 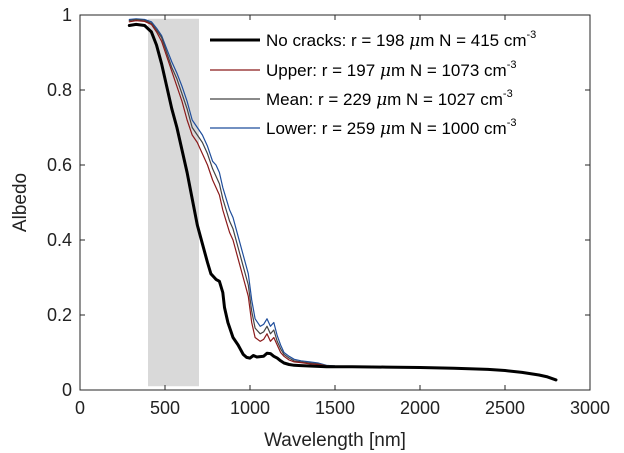 What do you see at coordinates (20, 202) in the screenshot?
I see `y-axis-label: Albedo` at bounding box center [20, 202].